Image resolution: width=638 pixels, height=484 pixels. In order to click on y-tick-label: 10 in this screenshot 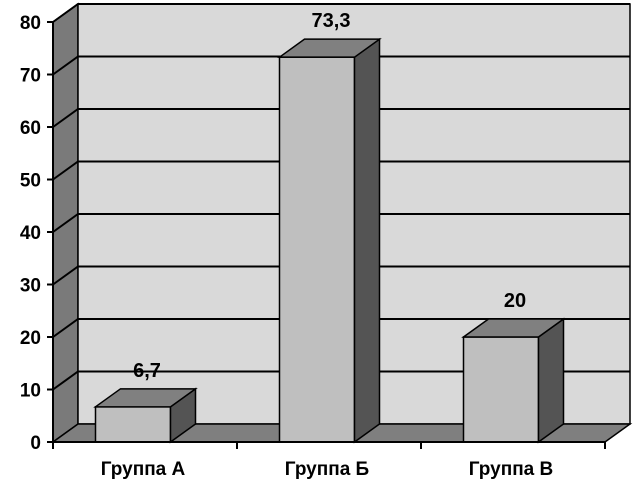, I will do `click(30, 391)`.